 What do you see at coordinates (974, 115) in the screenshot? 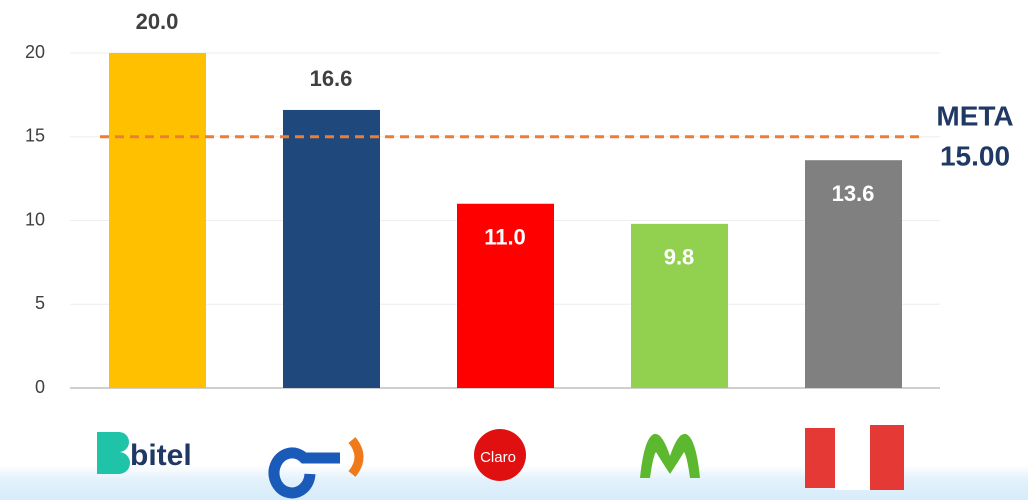
I see `target-label: META` at bounding box center [974, 115].